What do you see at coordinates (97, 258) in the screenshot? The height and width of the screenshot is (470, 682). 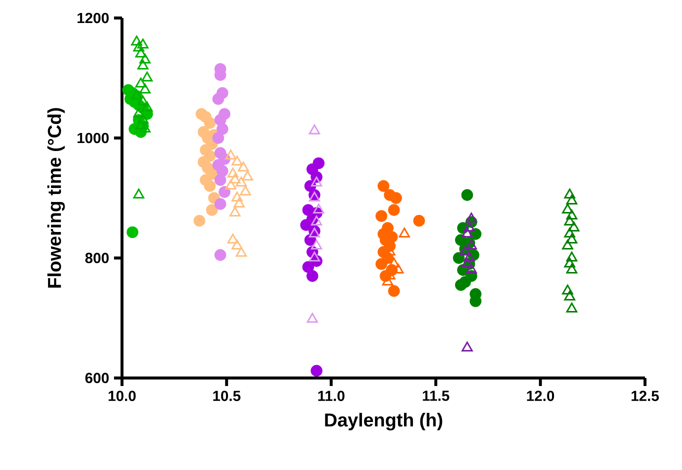 I see `y-tick-label: 800` at bounding box center [97, 258].